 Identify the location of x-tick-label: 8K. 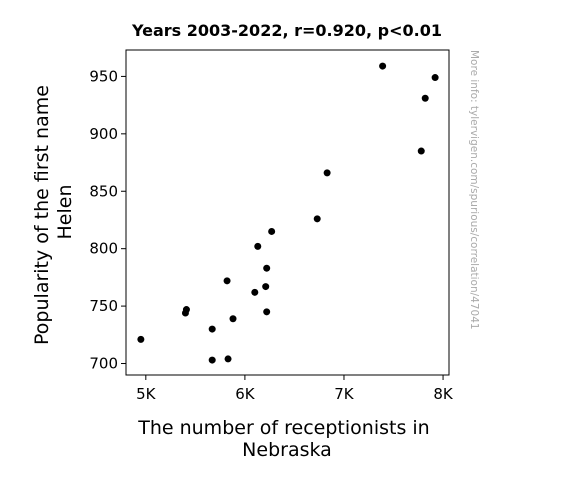
(443, 394).